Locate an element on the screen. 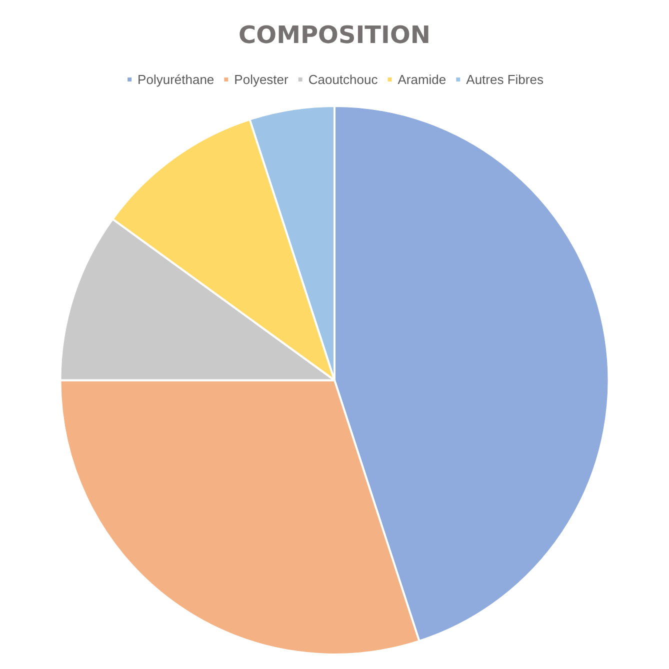 The image size is (669, 669). legend-label: Polyester is located at coordinates (262, 79).